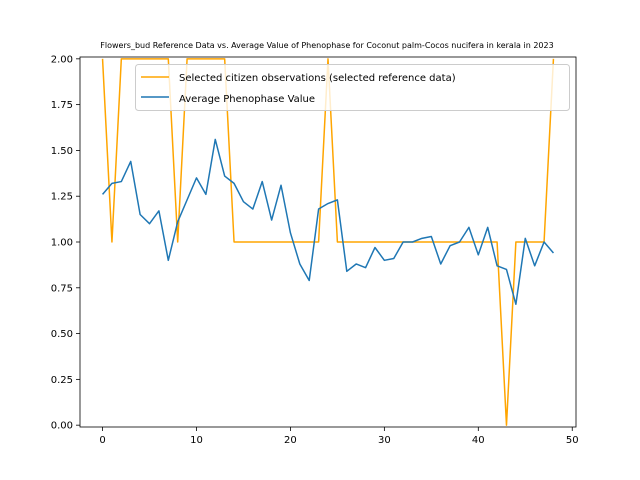  What do you see at coordinates (102, 440) in the screenshot?
I see `x-tick-label: 0` at bounding box center [102, 440].